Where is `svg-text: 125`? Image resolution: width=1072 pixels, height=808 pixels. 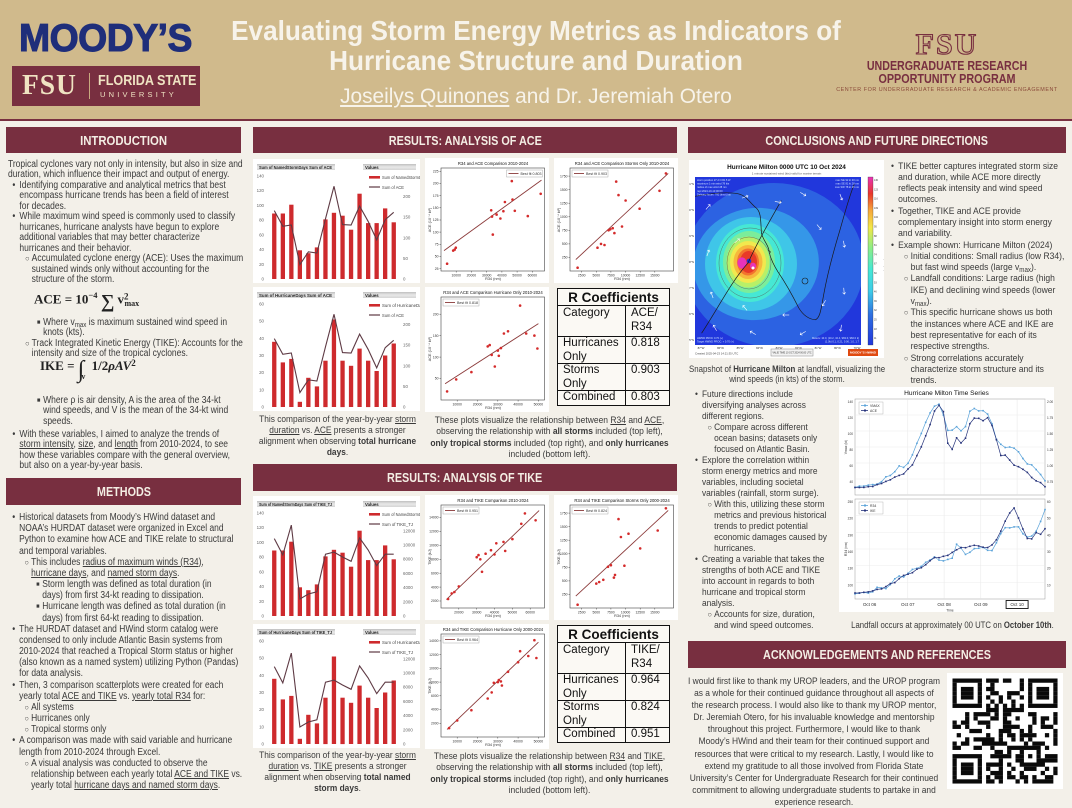 svg-text: 125 is located at coordinates (436, 220).